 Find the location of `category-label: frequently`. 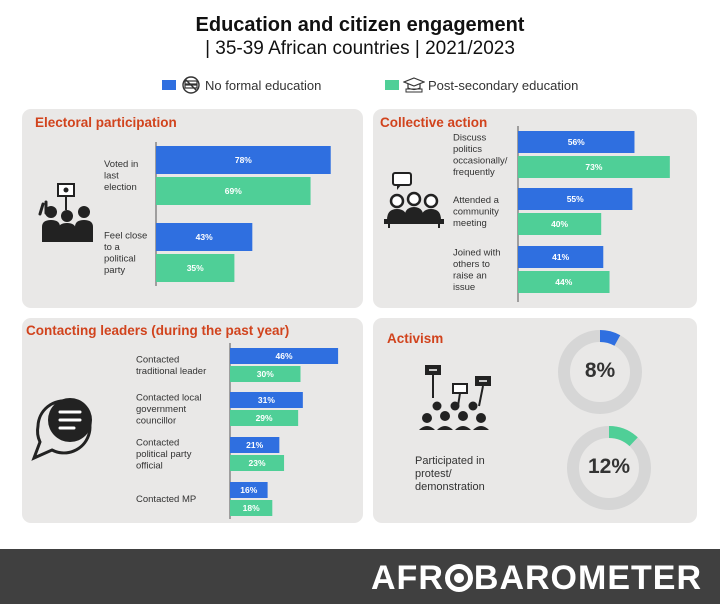

category-label: frequently is located at coordinates (474, 172).